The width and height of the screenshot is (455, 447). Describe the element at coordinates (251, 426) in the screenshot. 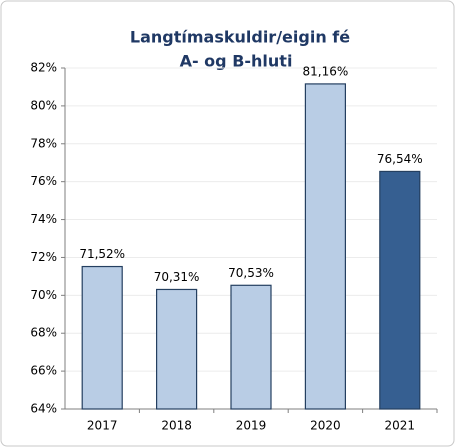

I see `x-tick-label: 2019` at that location.